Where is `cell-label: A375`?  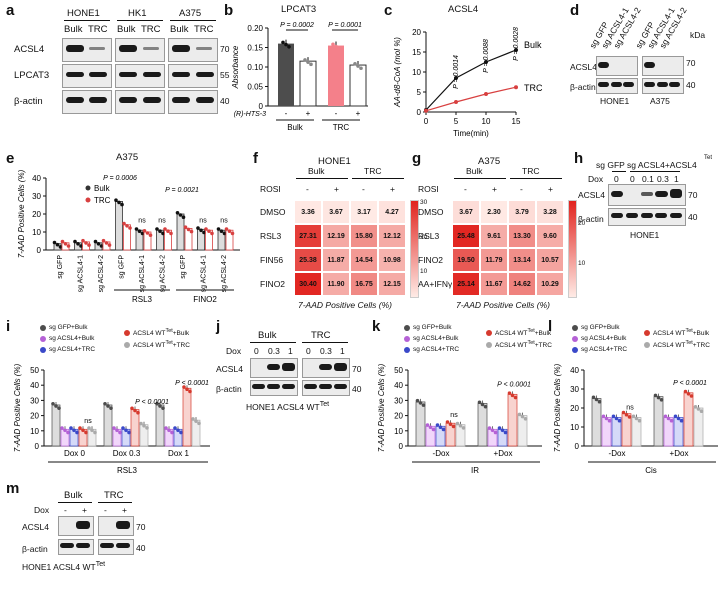
cell-label: A375 is located at coordinates (660, 101).